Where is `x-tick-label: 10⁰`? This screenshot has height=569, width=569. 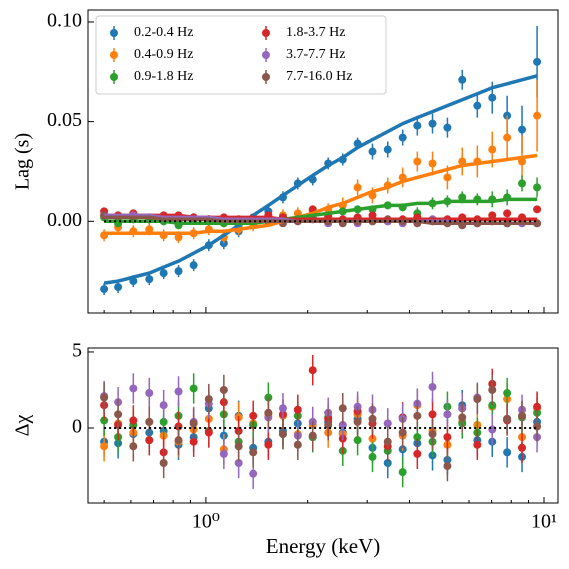
x-tick-label: 10⁰ is located at coordinates (206, 522).